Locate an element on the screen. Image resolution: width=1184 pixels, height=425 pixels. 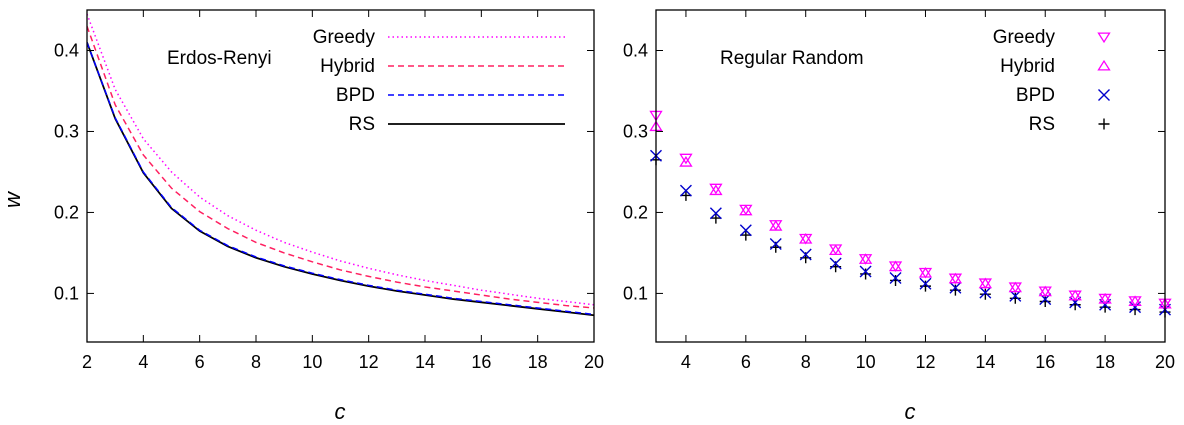
left-xtick-label: 20 is located at coordinates (594, 362).